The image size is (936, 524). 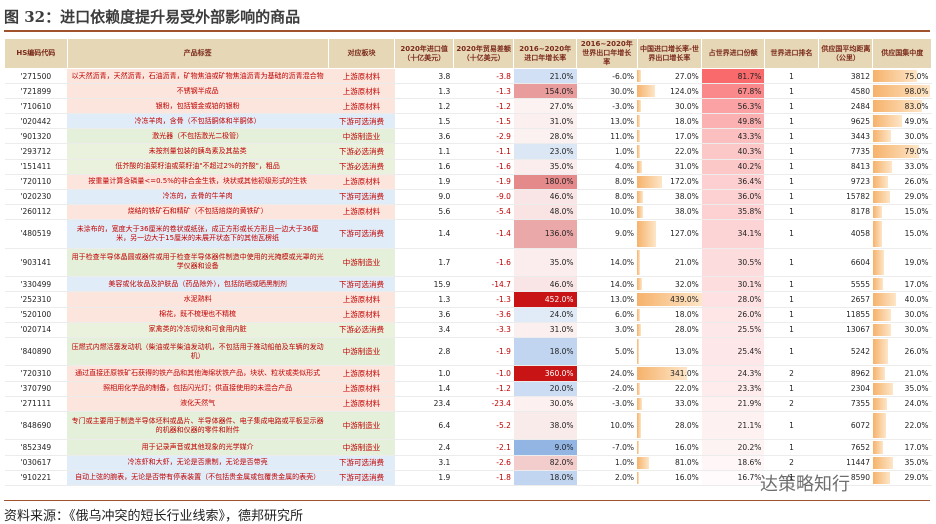 What do you see at coordinates (503, 389) in the screenshot?
I see `cell-text: -1.2` at bounding box center [503, 389].